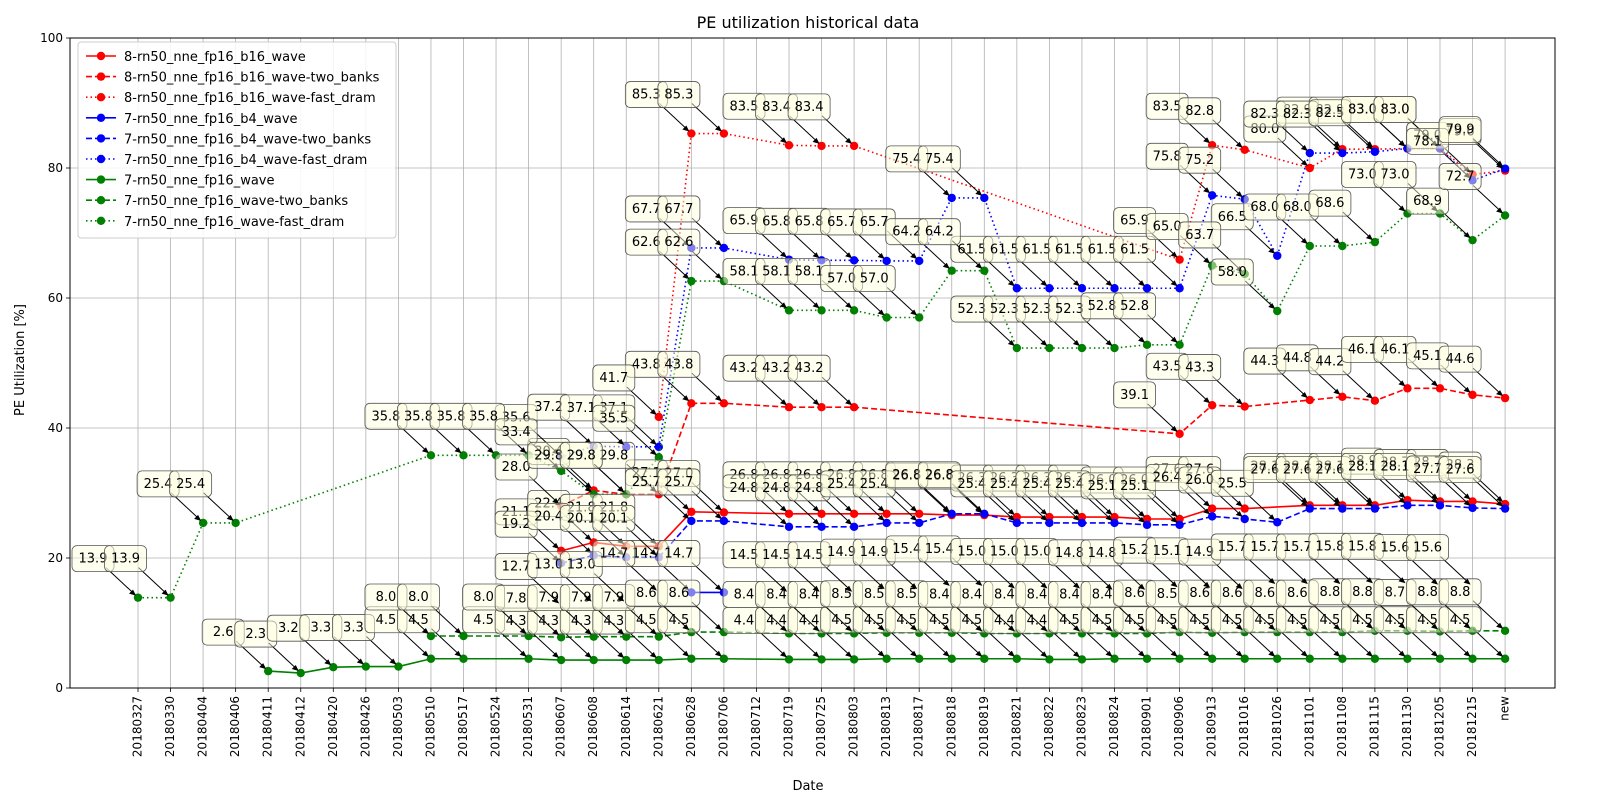 This screenshot has height=800, width=1600. What do you see at coordinates (1036, 309) in the screenshot?
I see `annotation-label: 52.3` at bounding box center [1036, 309].